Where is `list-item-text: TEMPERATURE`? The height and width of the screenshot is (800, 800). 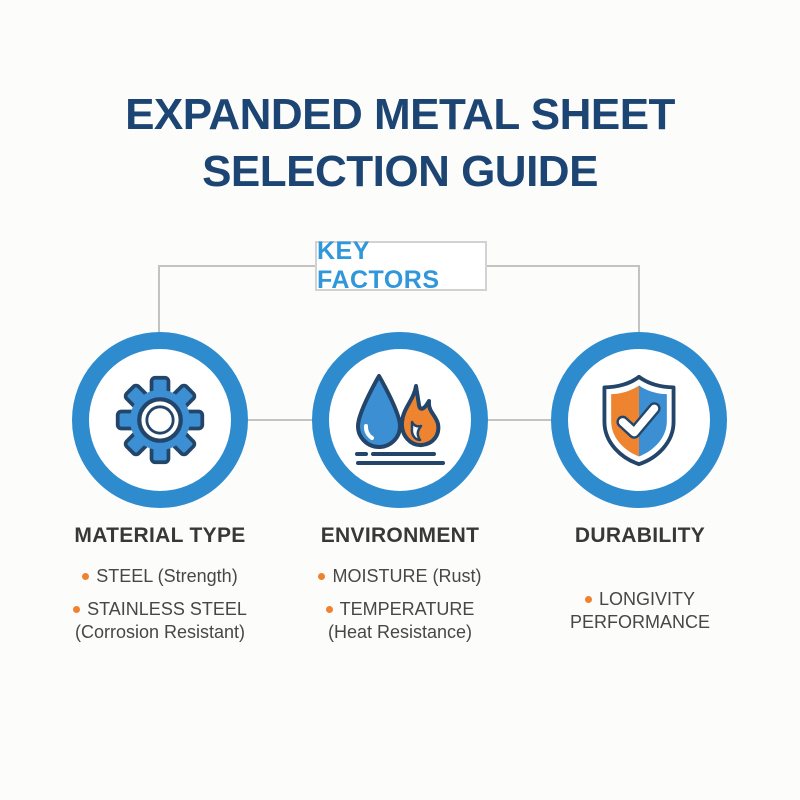
list-item-text: TEMPERATURE is located at coordinates (407, 609).